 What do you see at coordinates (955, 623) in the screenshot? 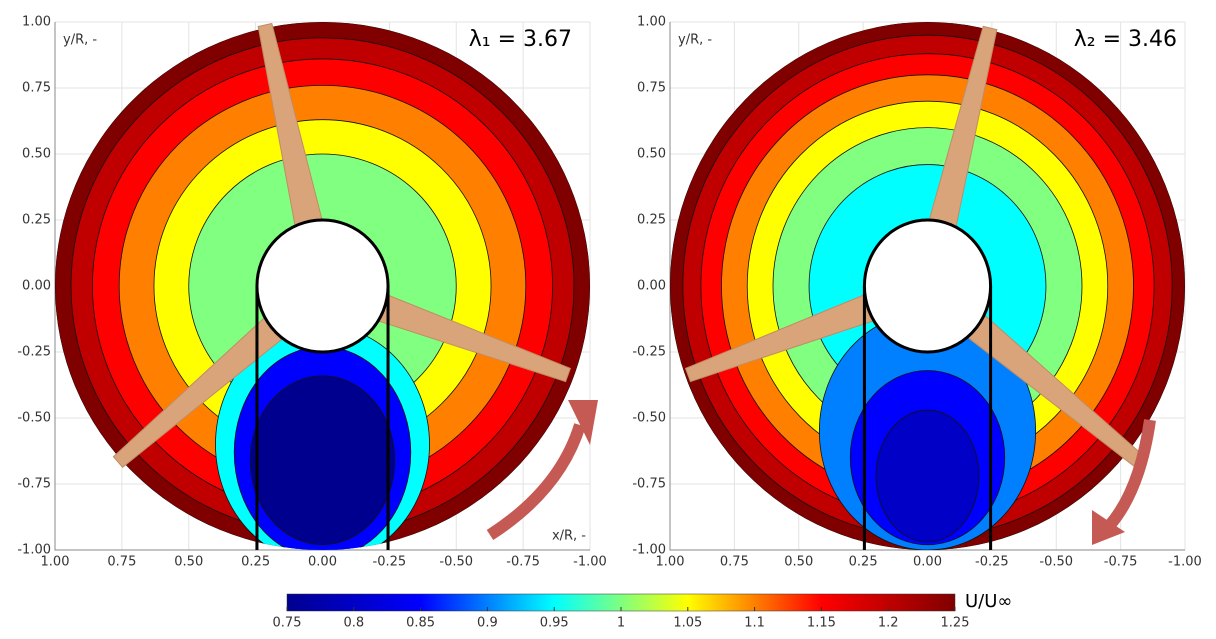
I see `colorbar-tick-label: 1.25` at bounding box center [955, 623].